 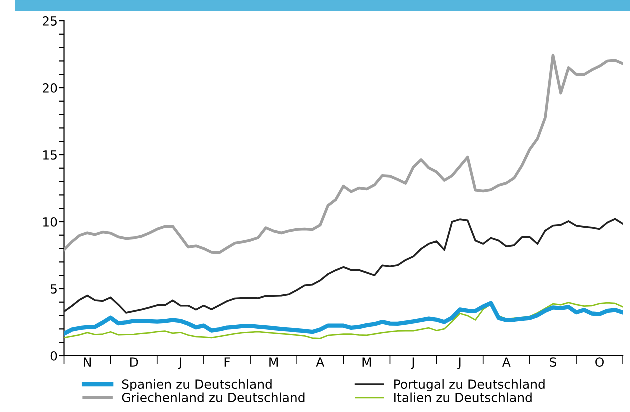 What do you see at coordinates (469, 385) in the screenshot?
I see `legend-label: Portugal zu Deutschland` at bounding box center [469, 385].